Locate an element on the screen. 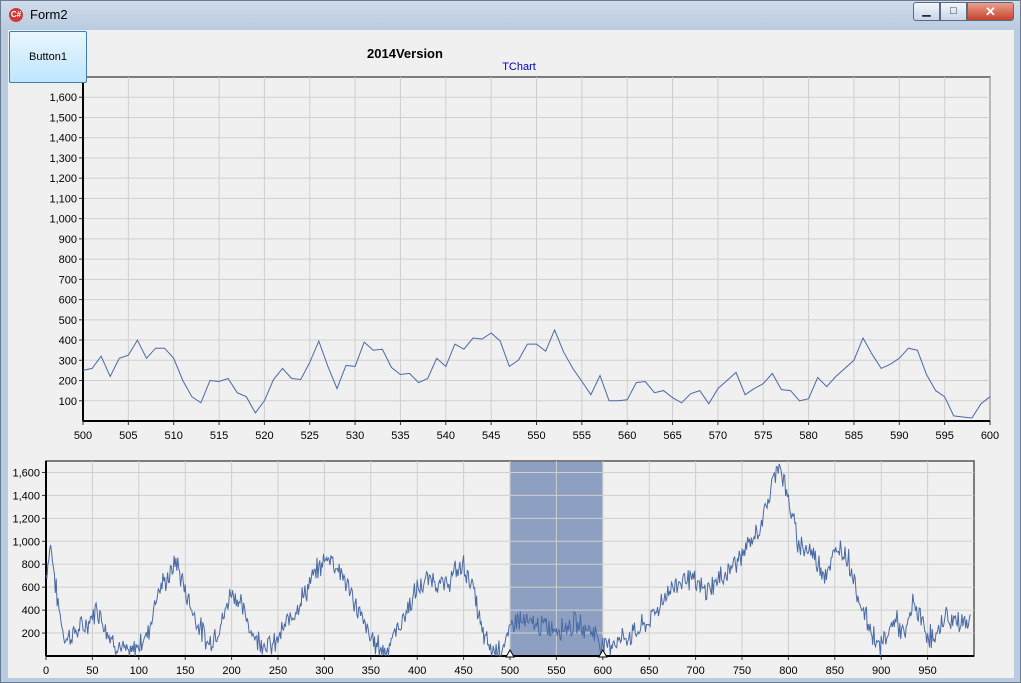 Image resolution: width=1021 pixels, height=683 pixels. y-tick-label: 300 is located at coordinates (68, 361).